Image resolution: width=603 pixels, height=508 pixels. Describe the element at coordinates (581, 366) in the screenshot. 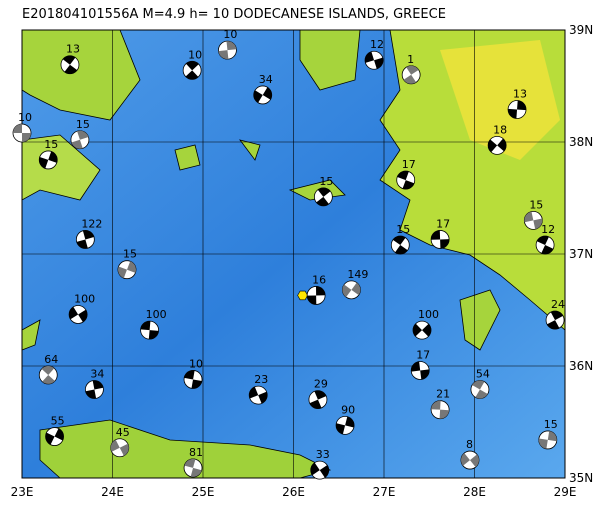

I see `y-tick-label: 36N` at that location.